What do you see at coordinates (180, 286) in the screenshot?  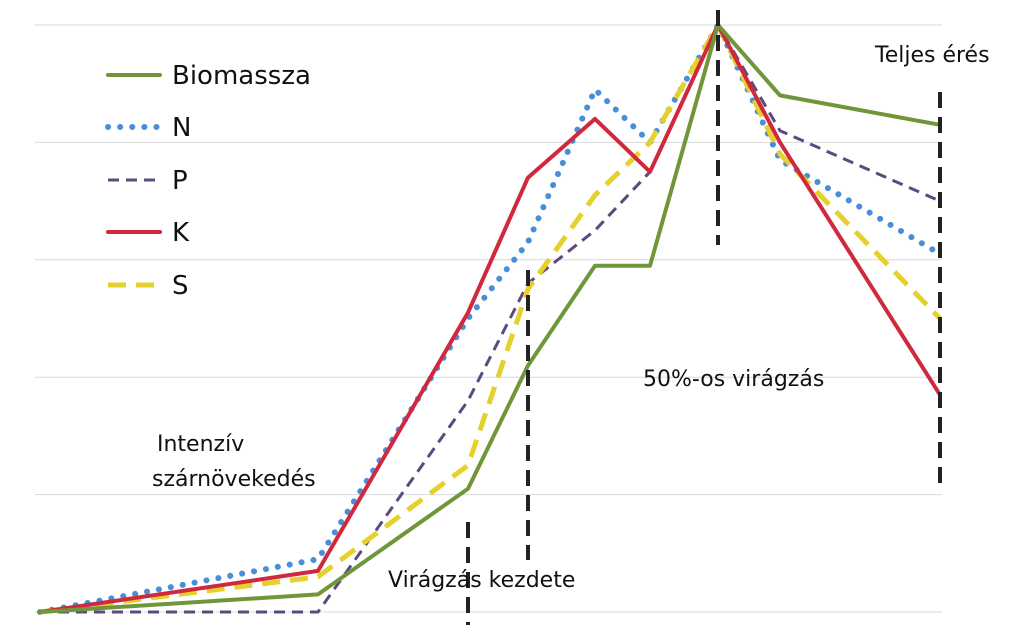 I see `legend-label-s: S` at bounding box center [180, 286].